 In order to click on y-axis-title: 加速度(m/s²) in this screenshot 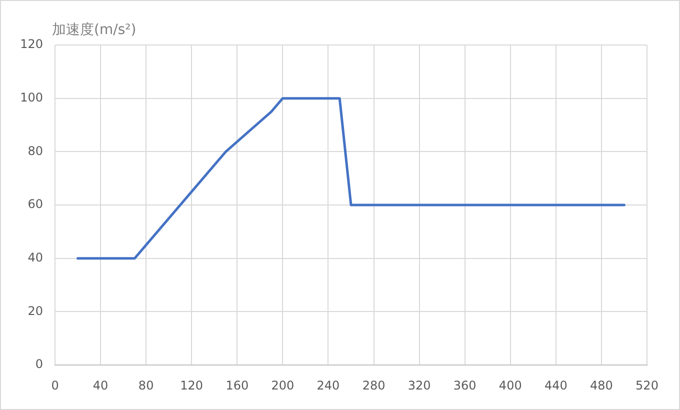, I will do `click(94, 30)`.